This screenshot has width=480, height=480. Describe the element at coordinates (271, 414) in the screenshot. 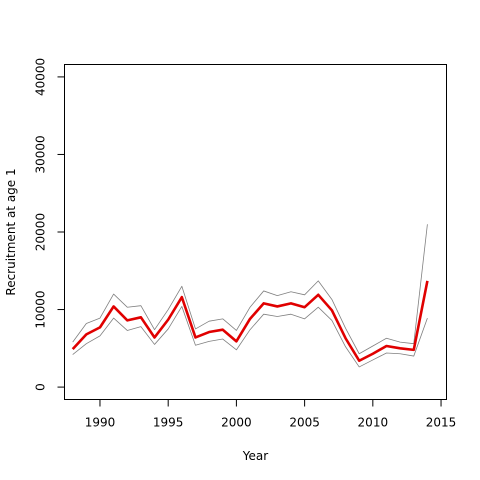

I see `x-axis: 1990 1995 2000 2005 2010 2015` at that location.